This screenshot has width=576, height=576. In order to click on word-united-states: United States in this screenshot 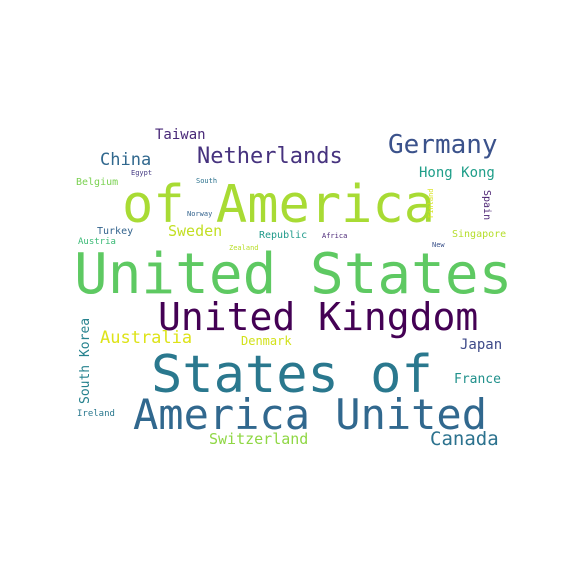, I will do `click(293, 274)`.